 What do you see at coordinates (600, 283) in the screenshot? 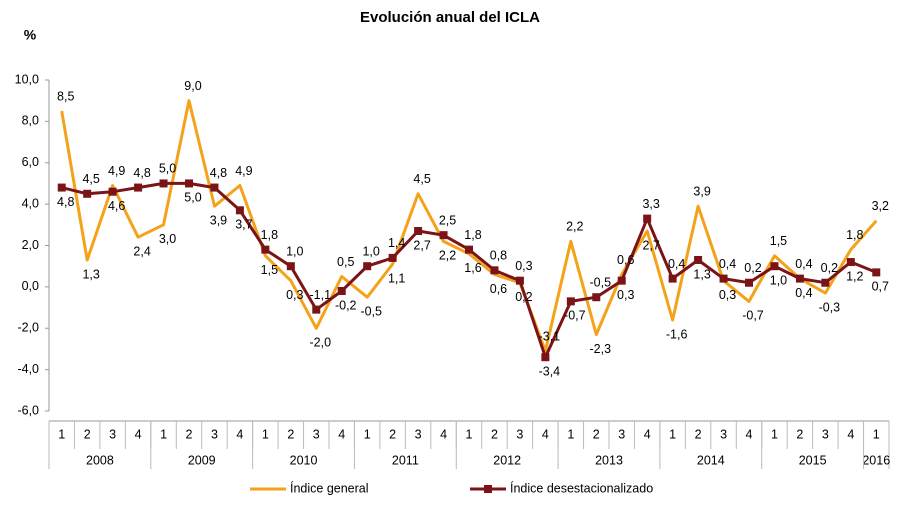
I see `data-label: -0,5` at bounding box center [600, 283].